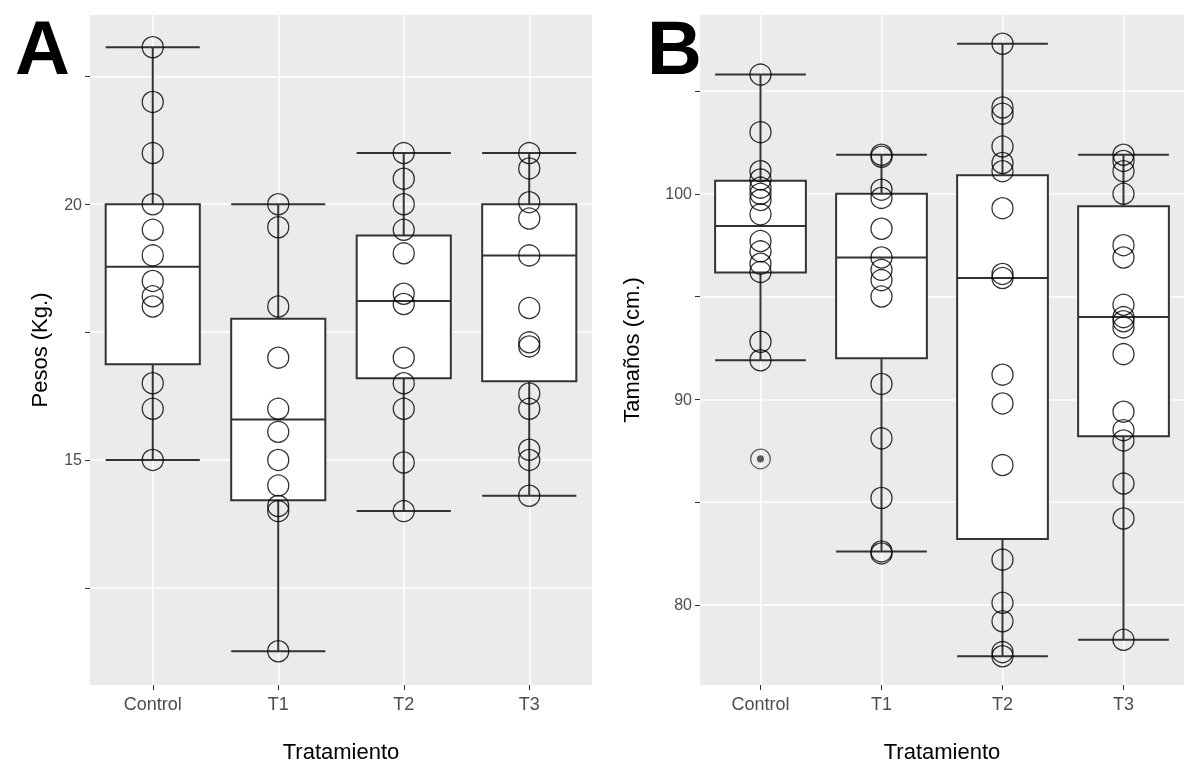  I want to click on y-tick-label: 20, so click(73, 204).